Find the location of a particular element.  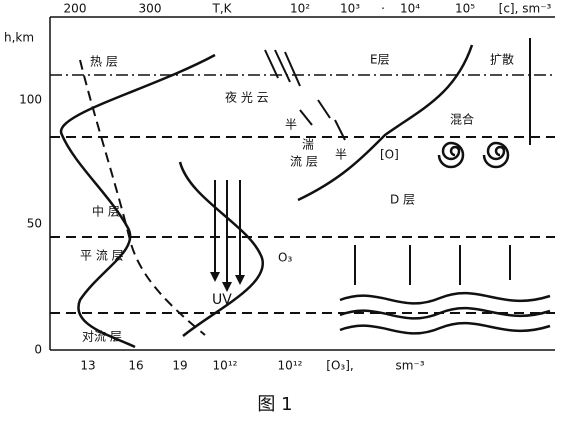

tick-label: 10³ is located at coordinates (350, 9).